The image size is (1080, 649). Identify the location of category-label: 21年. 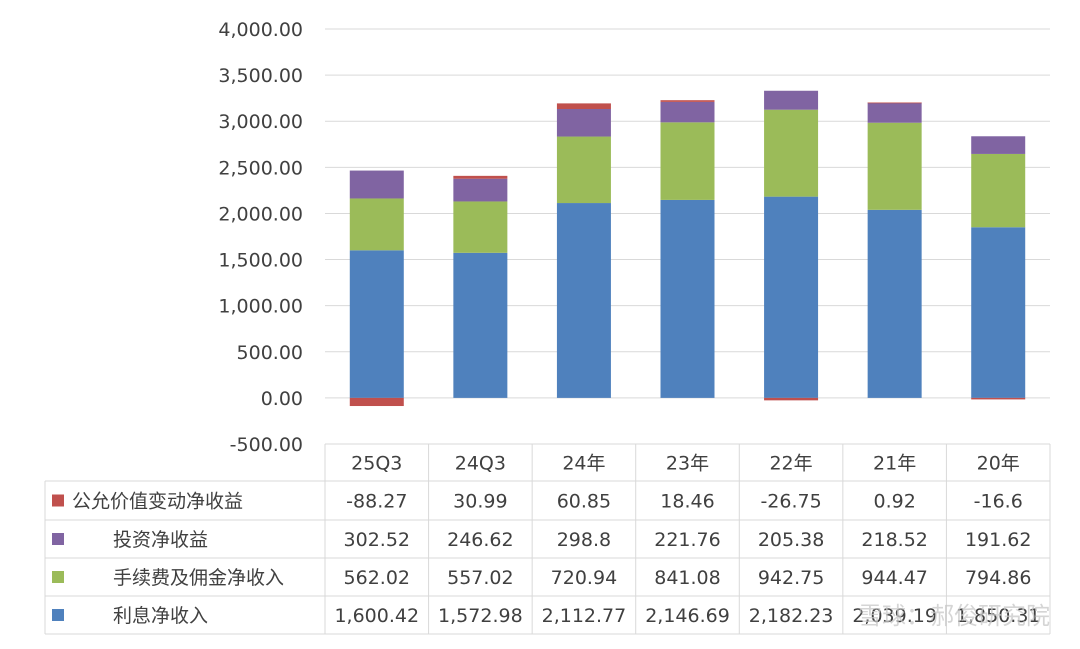
(894, 464).